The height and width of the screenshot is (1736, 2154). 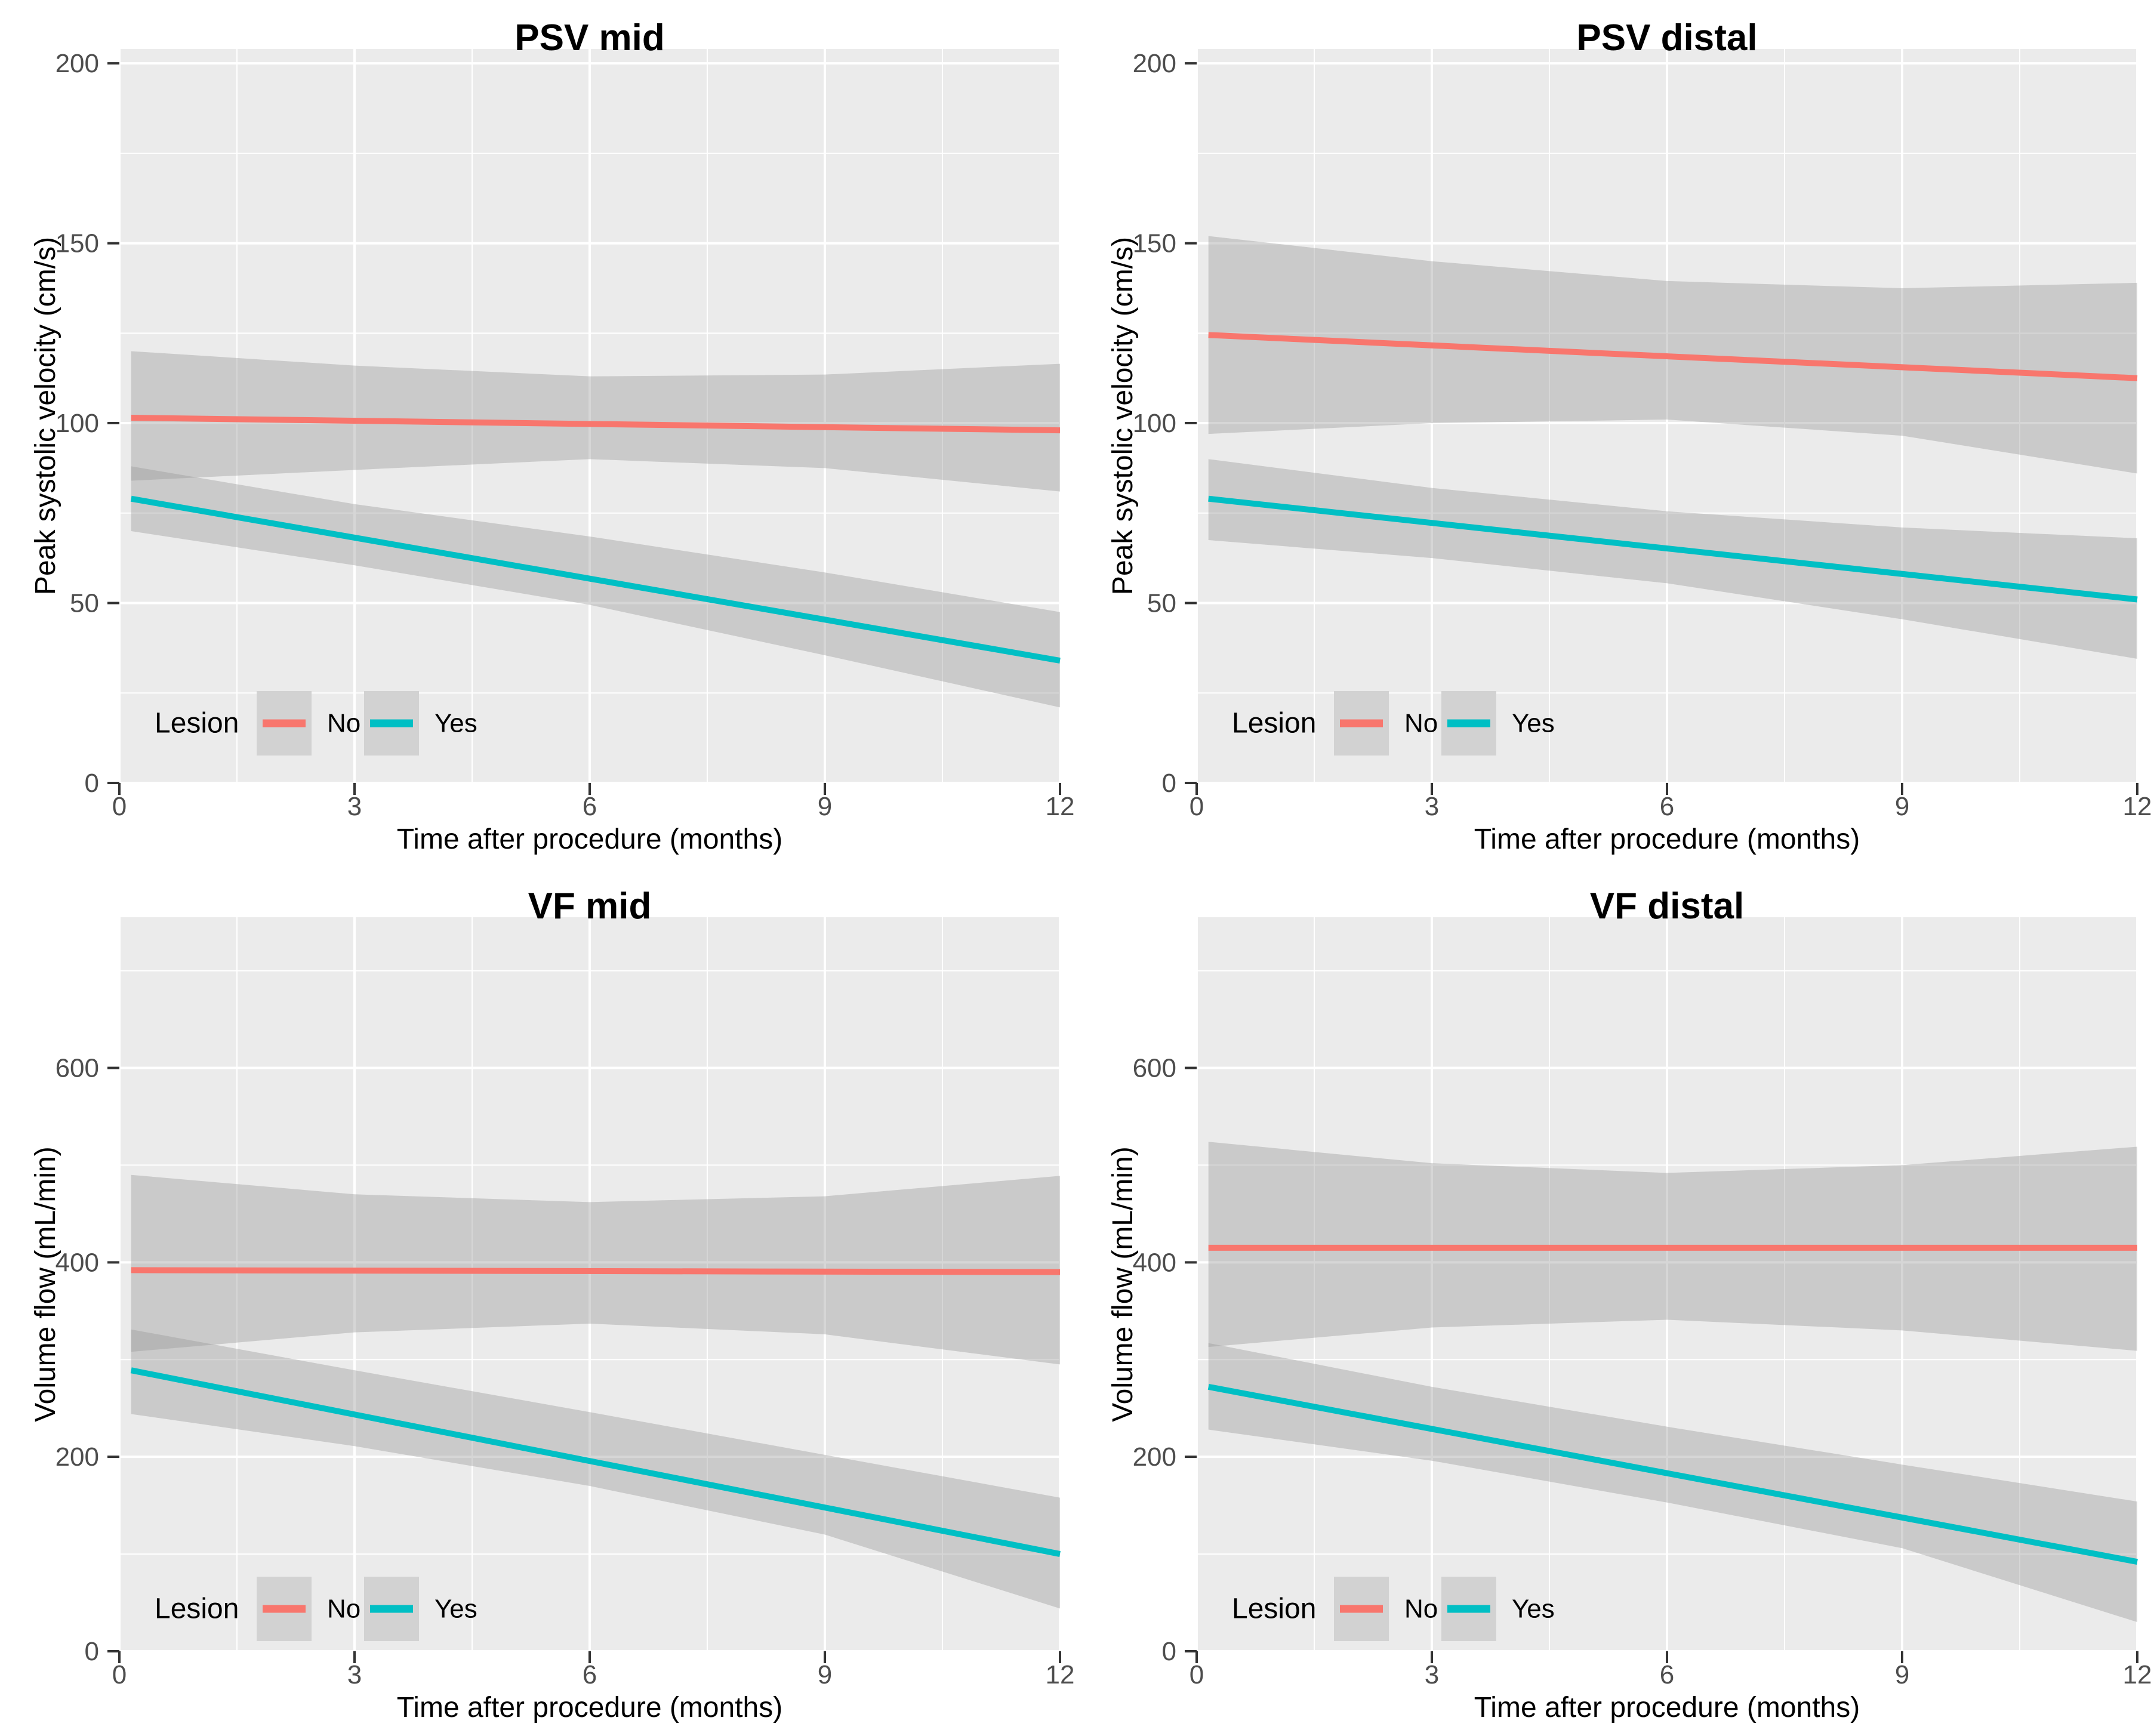 I want to click on vf-mid-legend-label-yes: Yes, so click(x=456, y=1609).